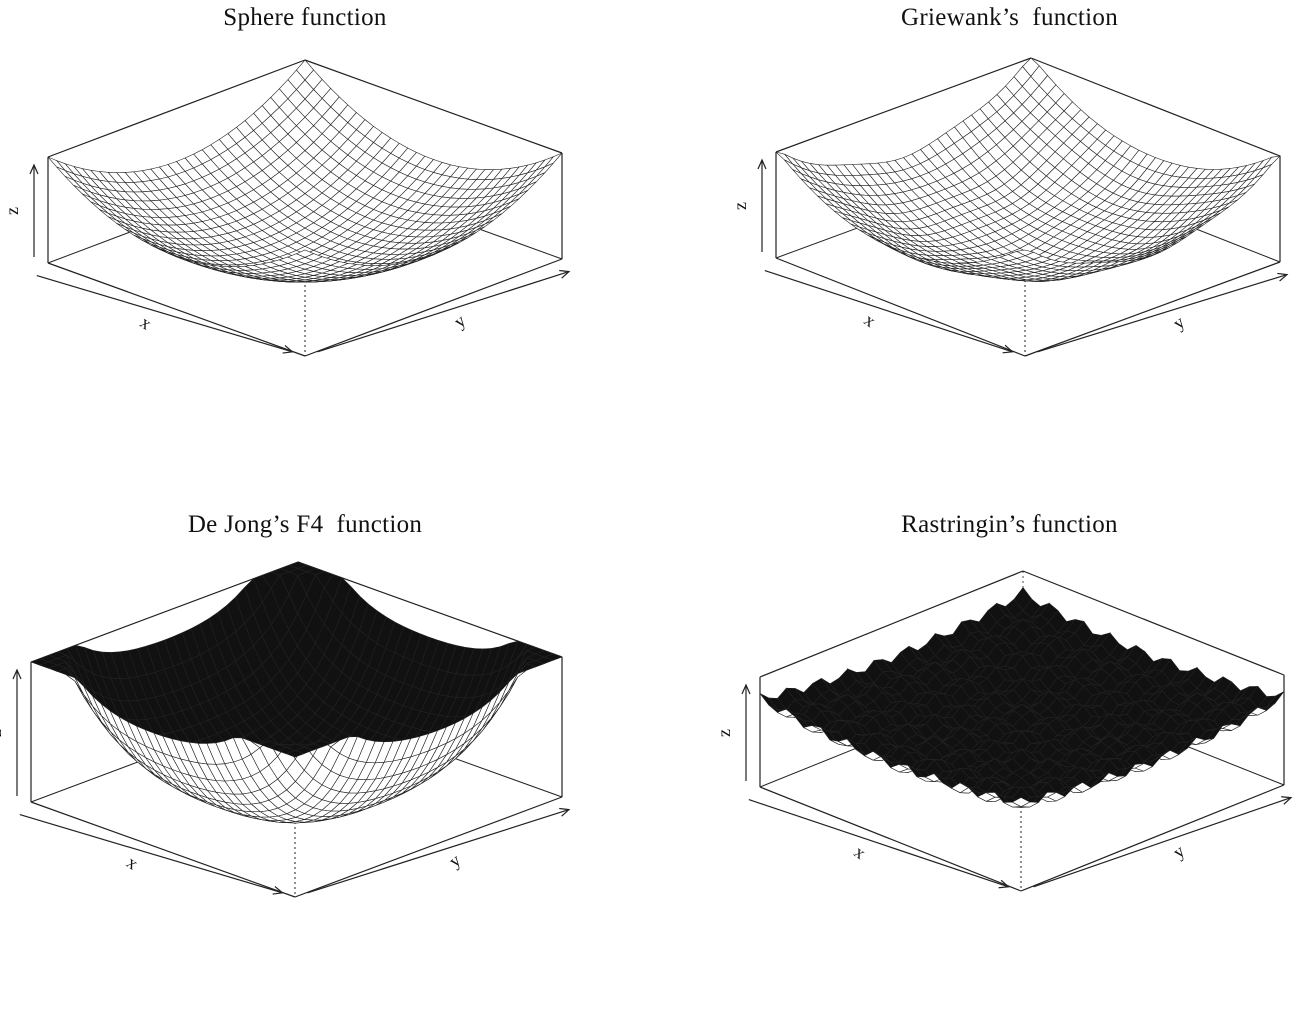 The height and width of the screenshot is (1013, 1299). I want to click on surface-plot-griewank: x y z, so click(1009, 207).